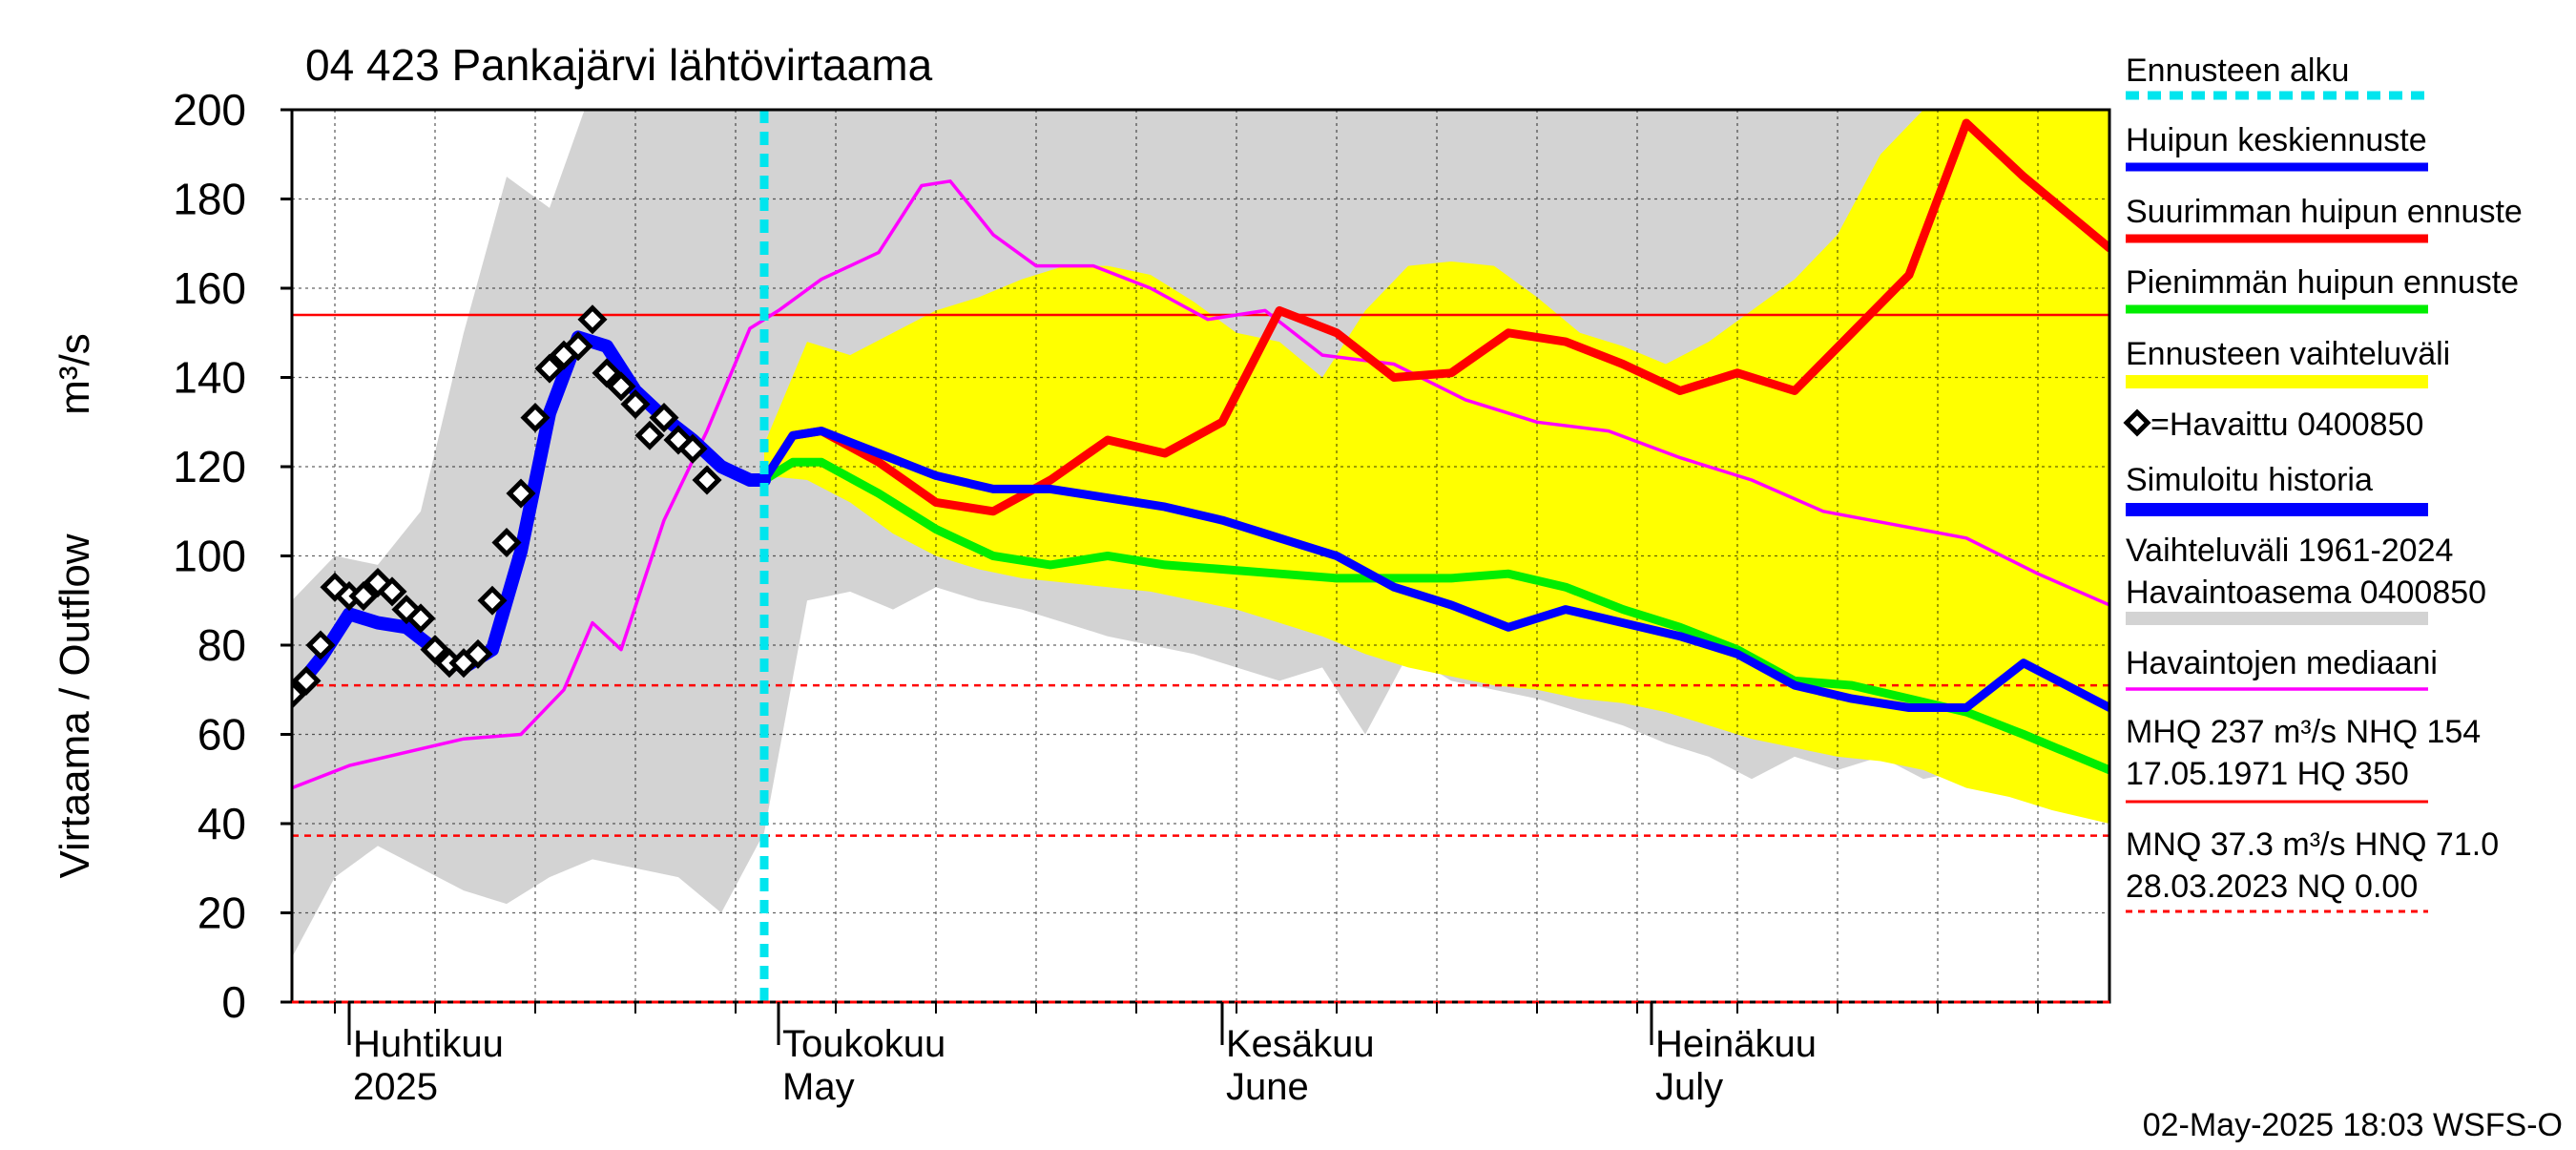 This screenshot has height=1150, width=2576. I want to click on x-month-label-en: June, so click(1267, 1087).